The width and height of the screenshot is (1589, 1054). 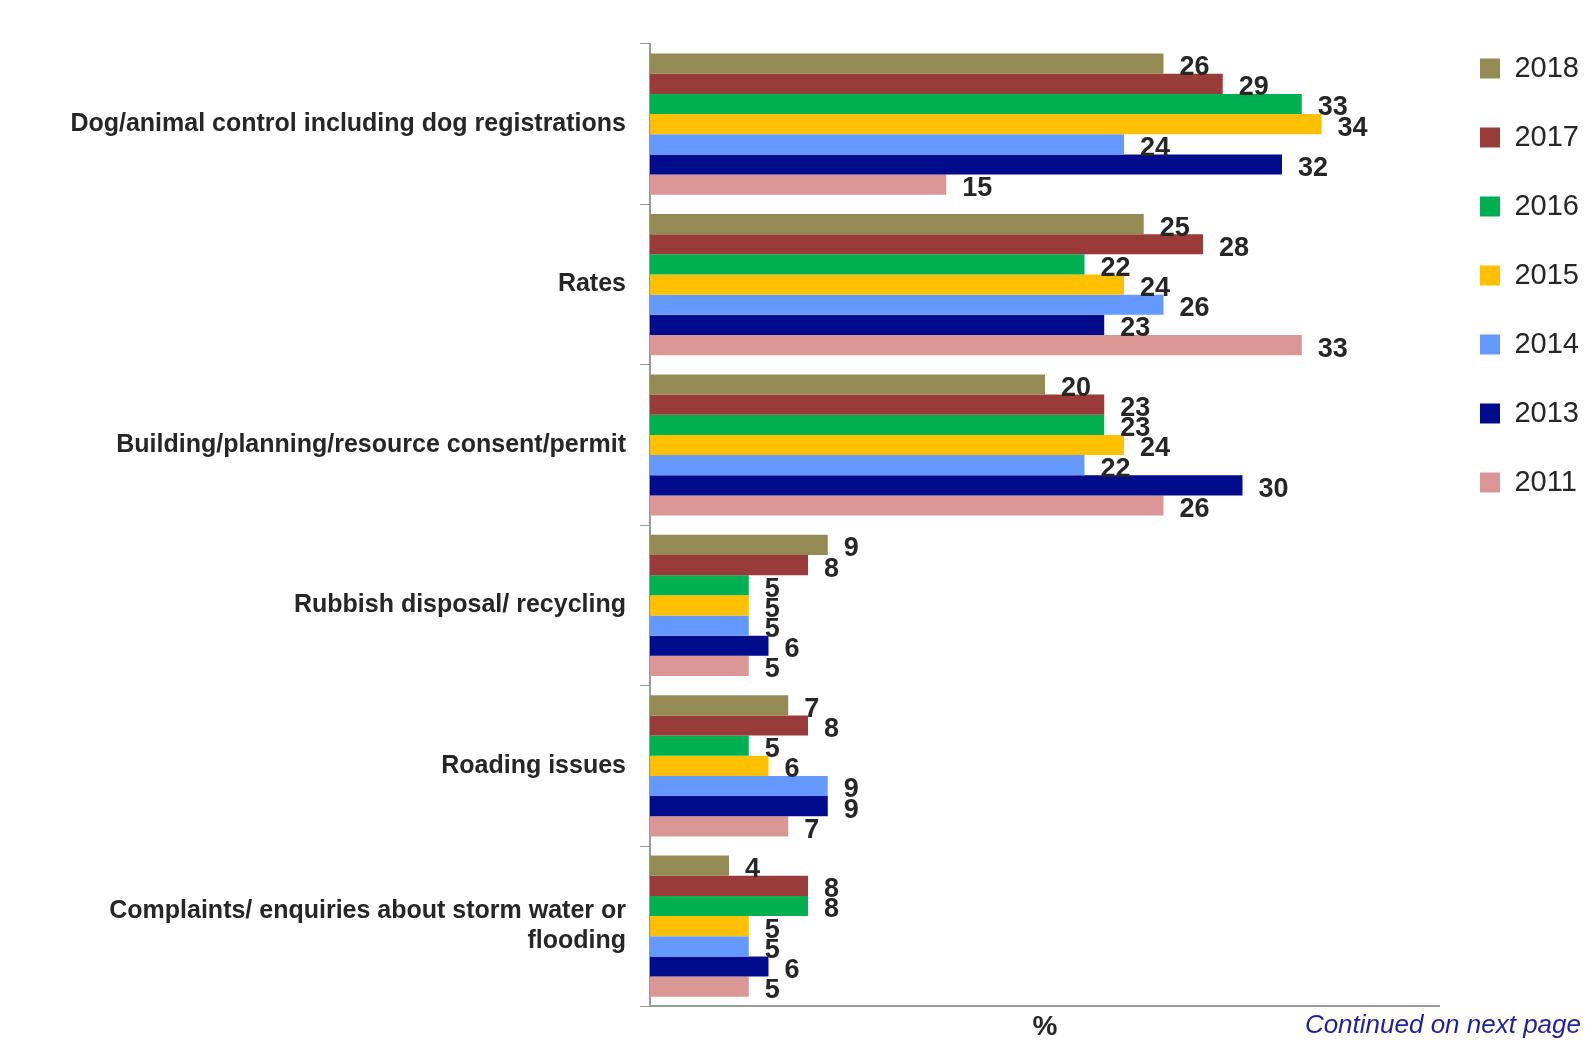 I want to click on y-tick-label: Rates, so click(x=591, y=282).